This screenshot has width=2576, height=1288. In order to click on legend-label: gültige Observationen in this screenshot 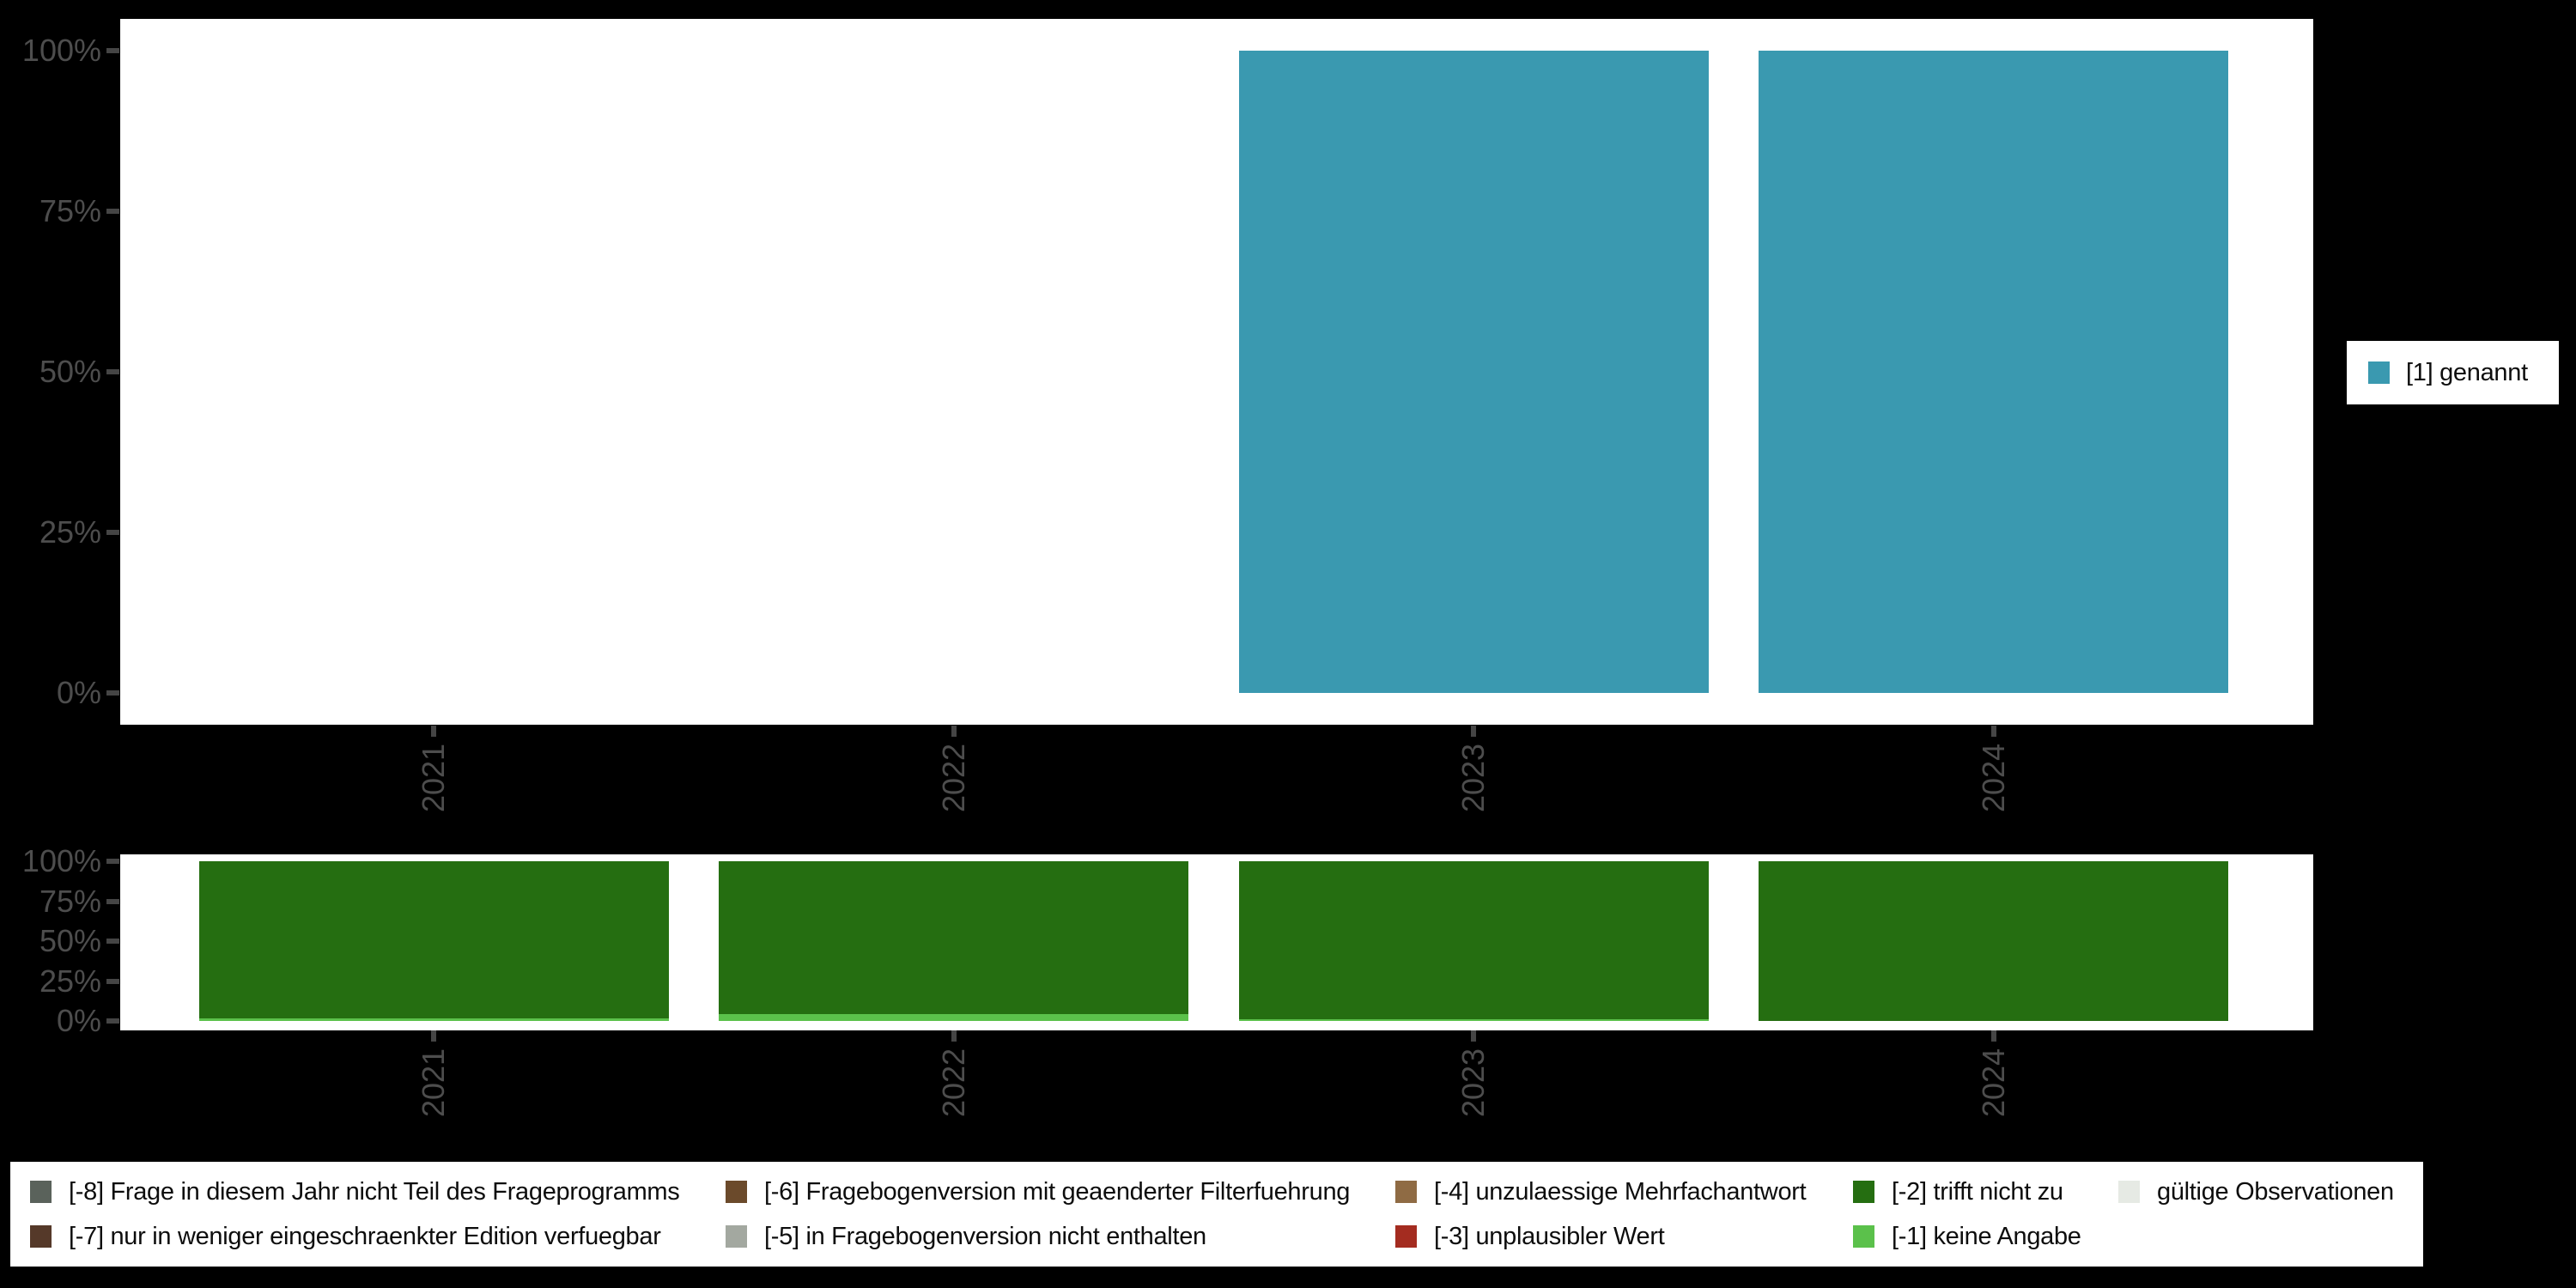, I will do `click(2275, 1192)`.